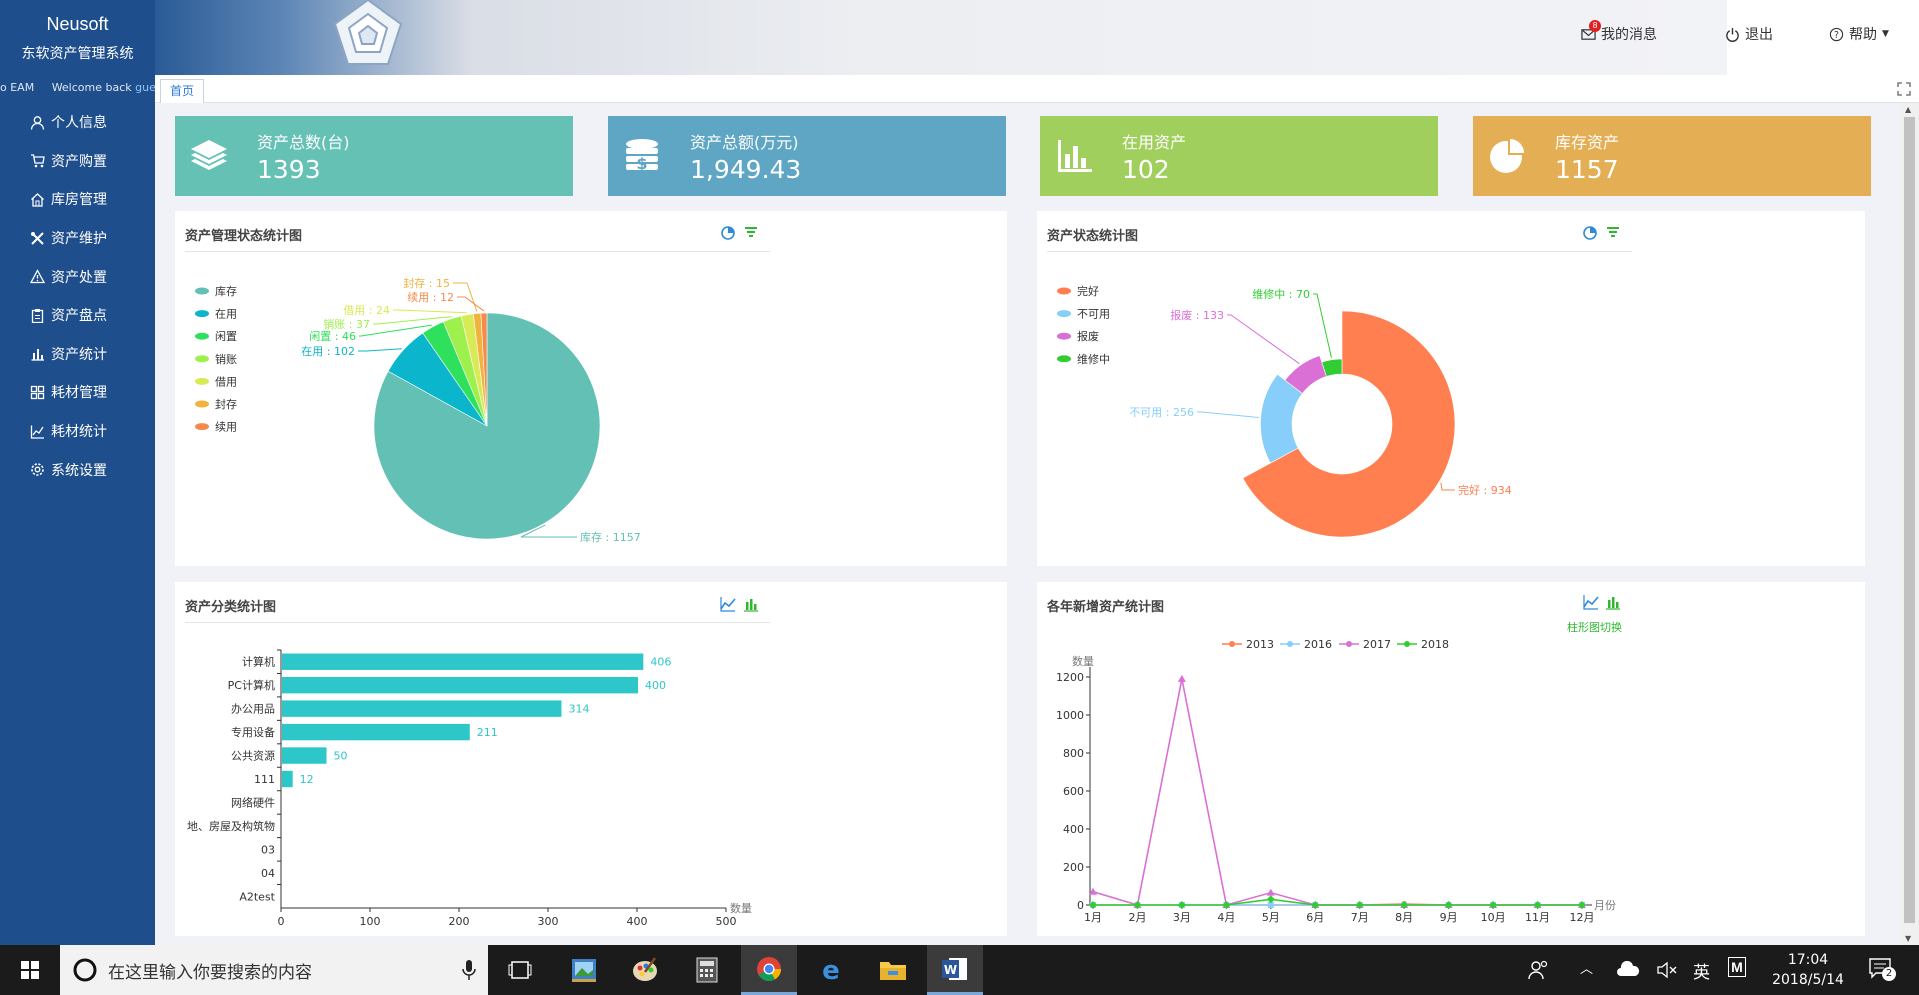 Image resolution: width=1919 pixels, height=995 pixels. I want to click on sidebar-item-label: 资产处置, so click(79, 277).